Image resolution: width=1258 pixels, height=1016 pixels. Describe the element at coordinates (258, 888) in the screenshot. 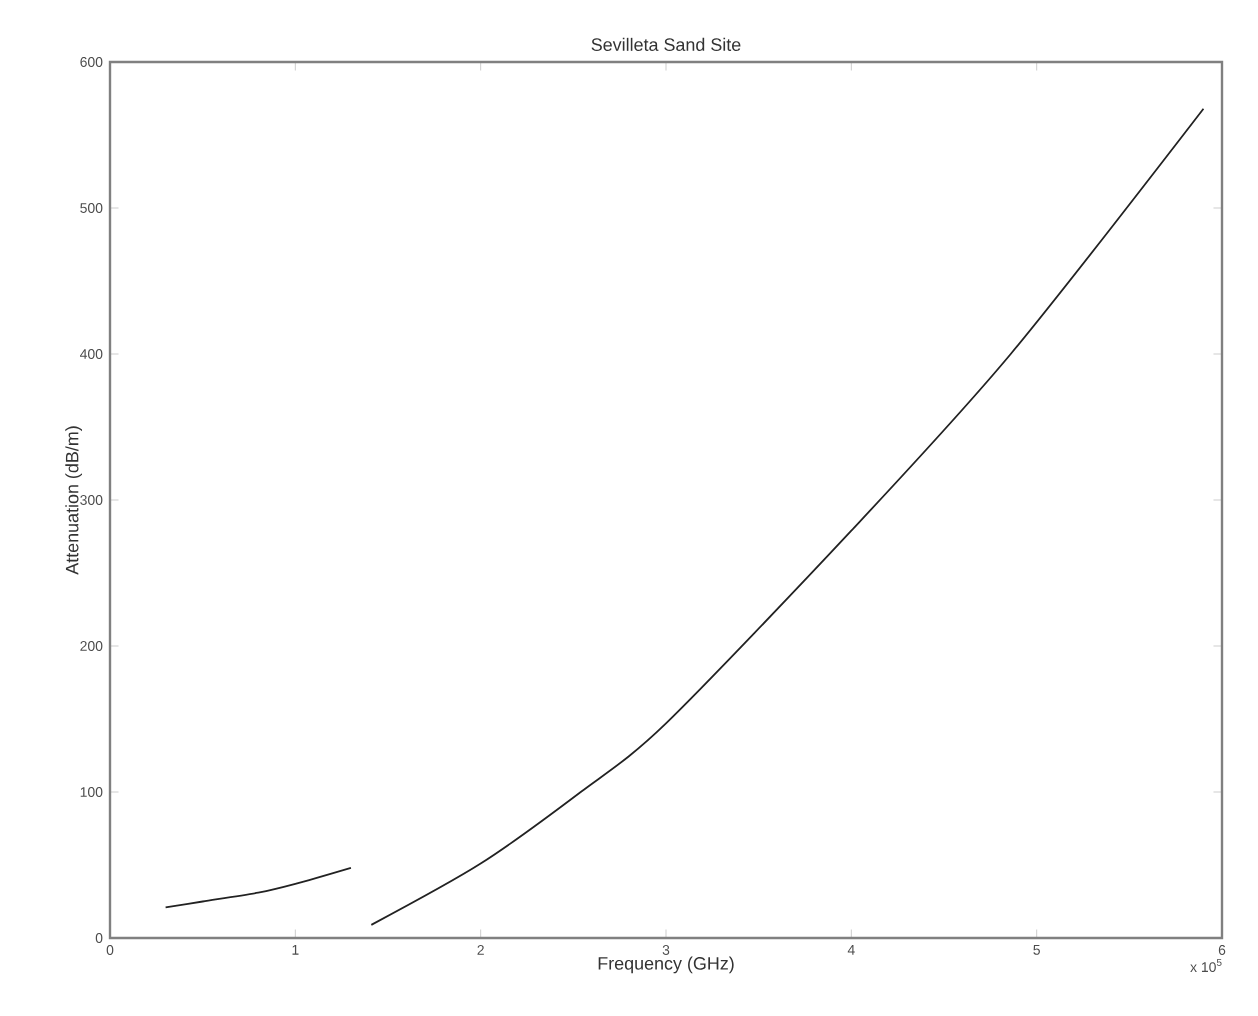

I see `line-series` at that location.